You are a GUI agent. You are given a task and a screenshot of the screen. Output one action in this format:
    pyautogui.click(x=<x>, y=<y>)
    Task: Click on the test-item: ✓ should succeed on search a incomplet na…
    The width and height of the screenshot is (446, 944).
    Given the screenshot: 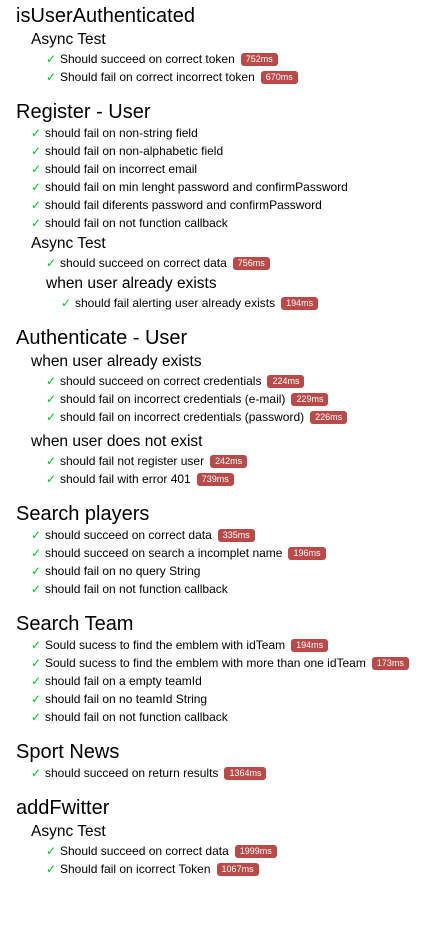 What is the action you would take?
    pyautogui.click(x=223, y=553)
    